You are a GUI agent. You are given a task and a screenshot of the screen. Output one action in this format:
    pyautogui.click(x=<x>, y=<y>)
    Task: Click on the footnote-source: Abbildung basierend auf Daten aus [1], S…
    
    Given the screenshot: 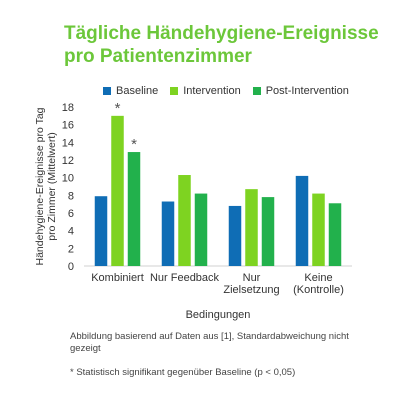 What is the action you would take?
    pyautogui.click(x=209, y=342)
    